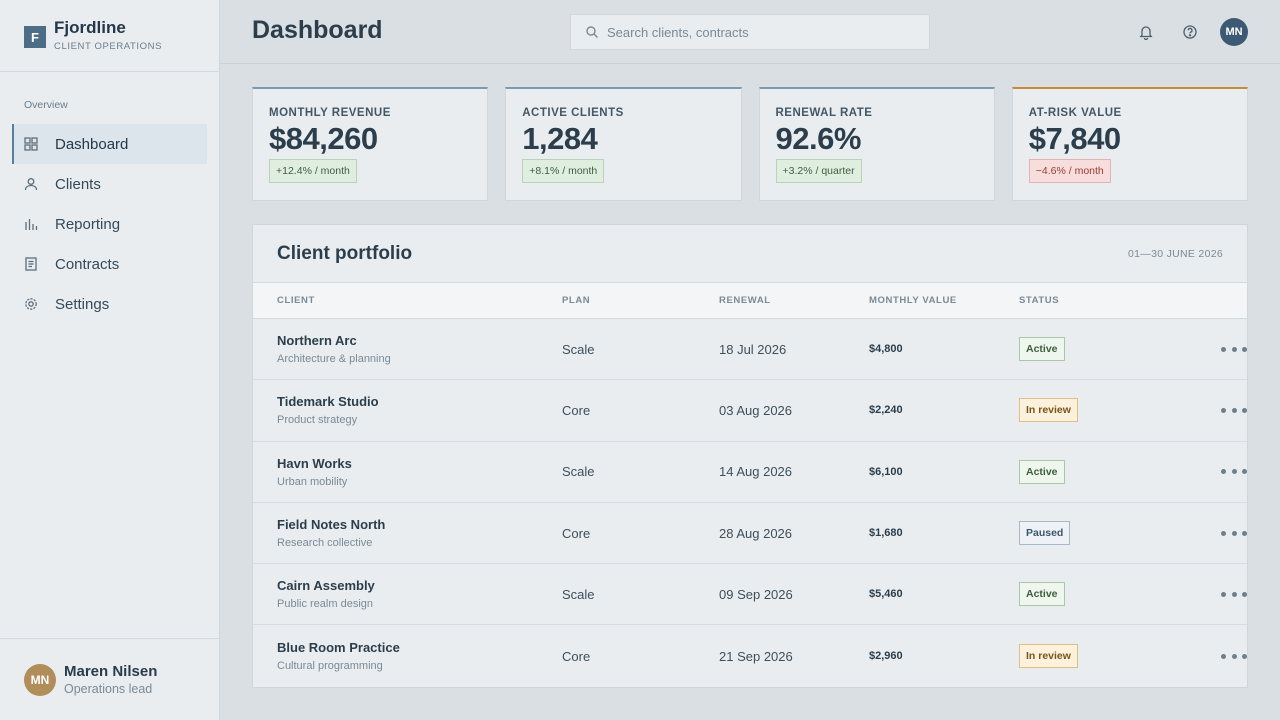 Image resolution: width=1280 pixels, height=720 pixels. Describe the element at coordinates (323, 138) in the screenshot. I see `kpi-value: $84,260` at that location.